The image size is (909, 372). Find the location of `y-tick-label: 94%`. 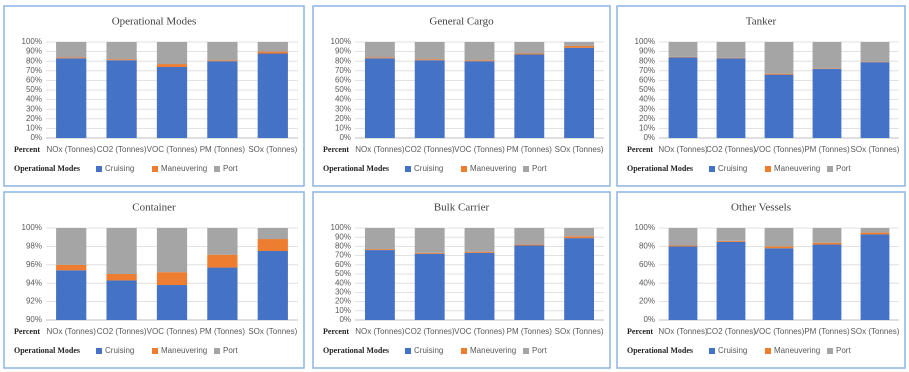

y-tick-label: 94% is located at coordinates (34, 282).